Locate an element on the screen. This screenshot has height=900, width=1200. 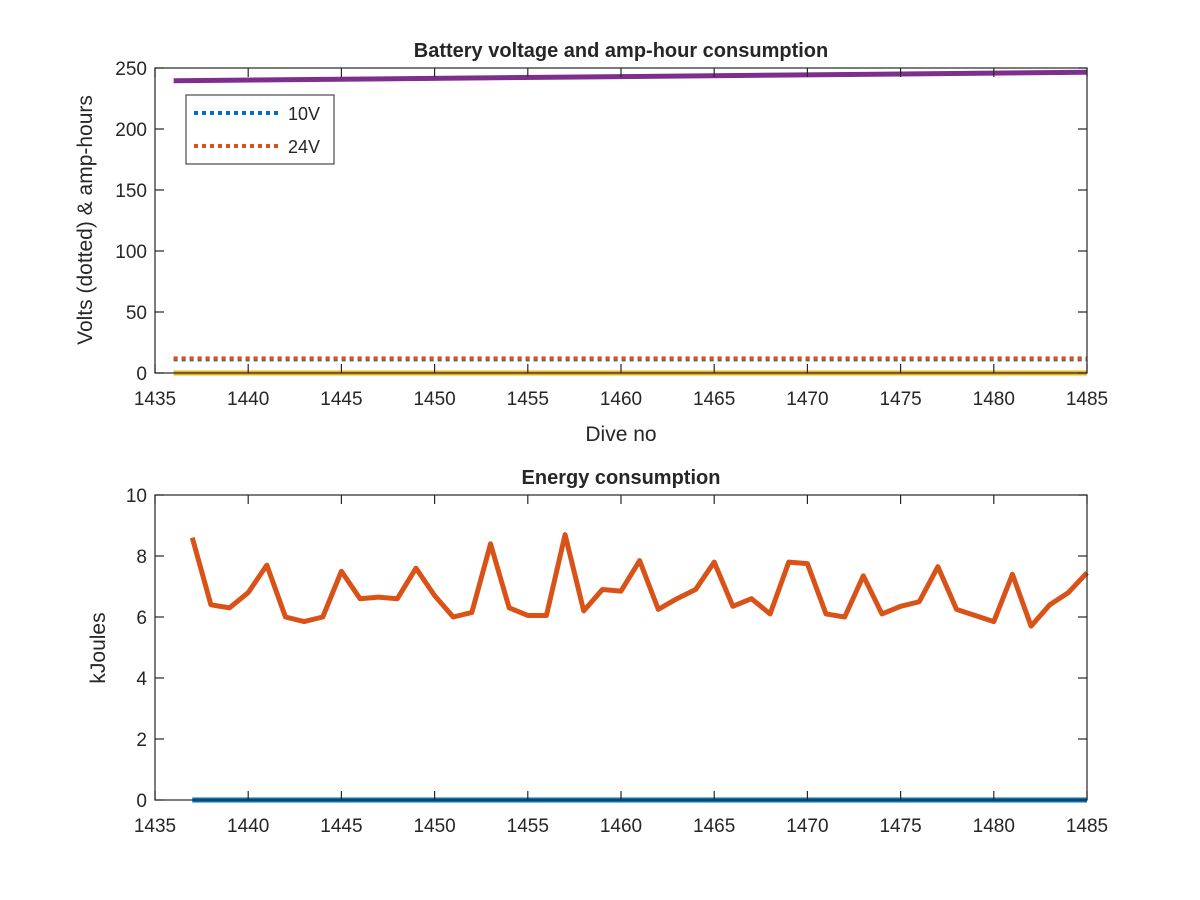
legend-label-24v: 24V is located at coordinates (304, 147).